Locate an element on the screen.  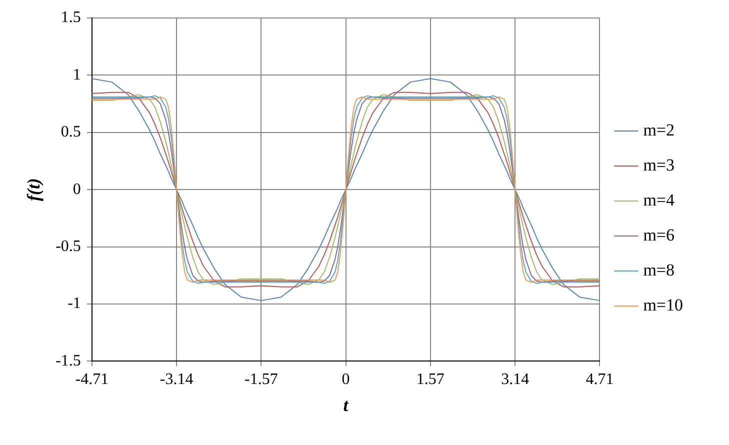
legend-label: m=4 is located at coordinates (659, 200).